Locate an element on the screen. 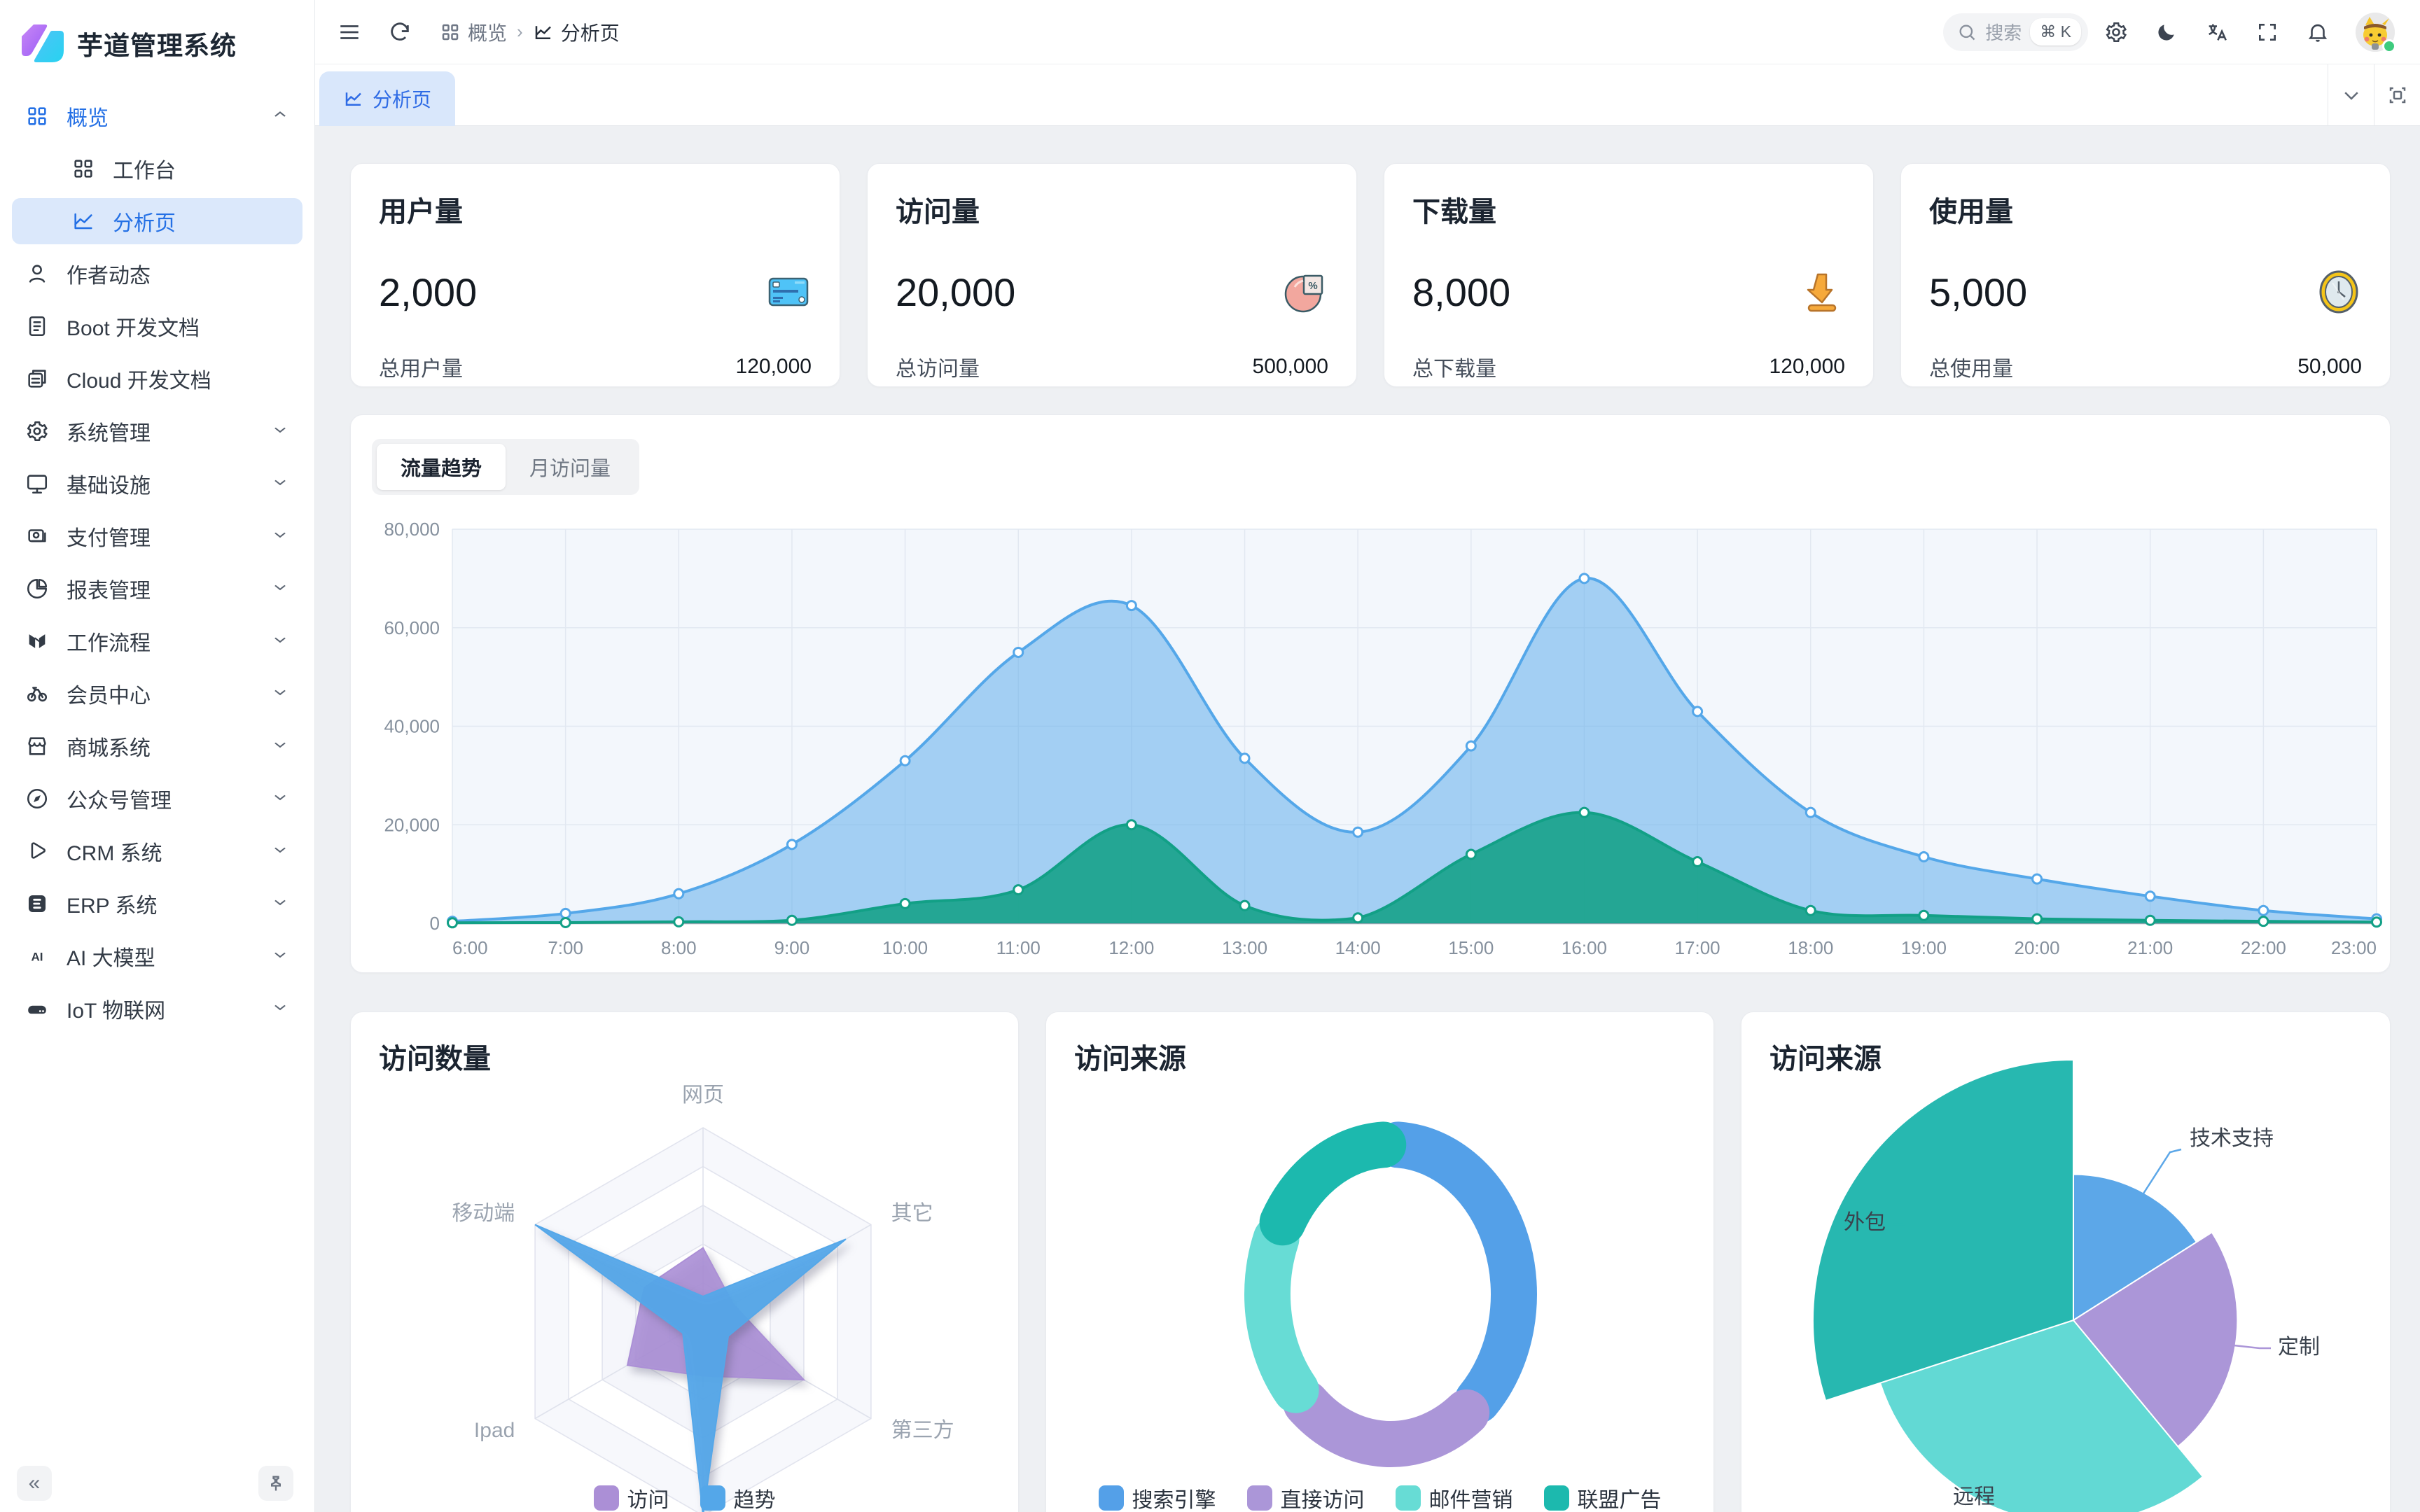  donut-slice-直接访问 is located at coordinates (1386, 1423).